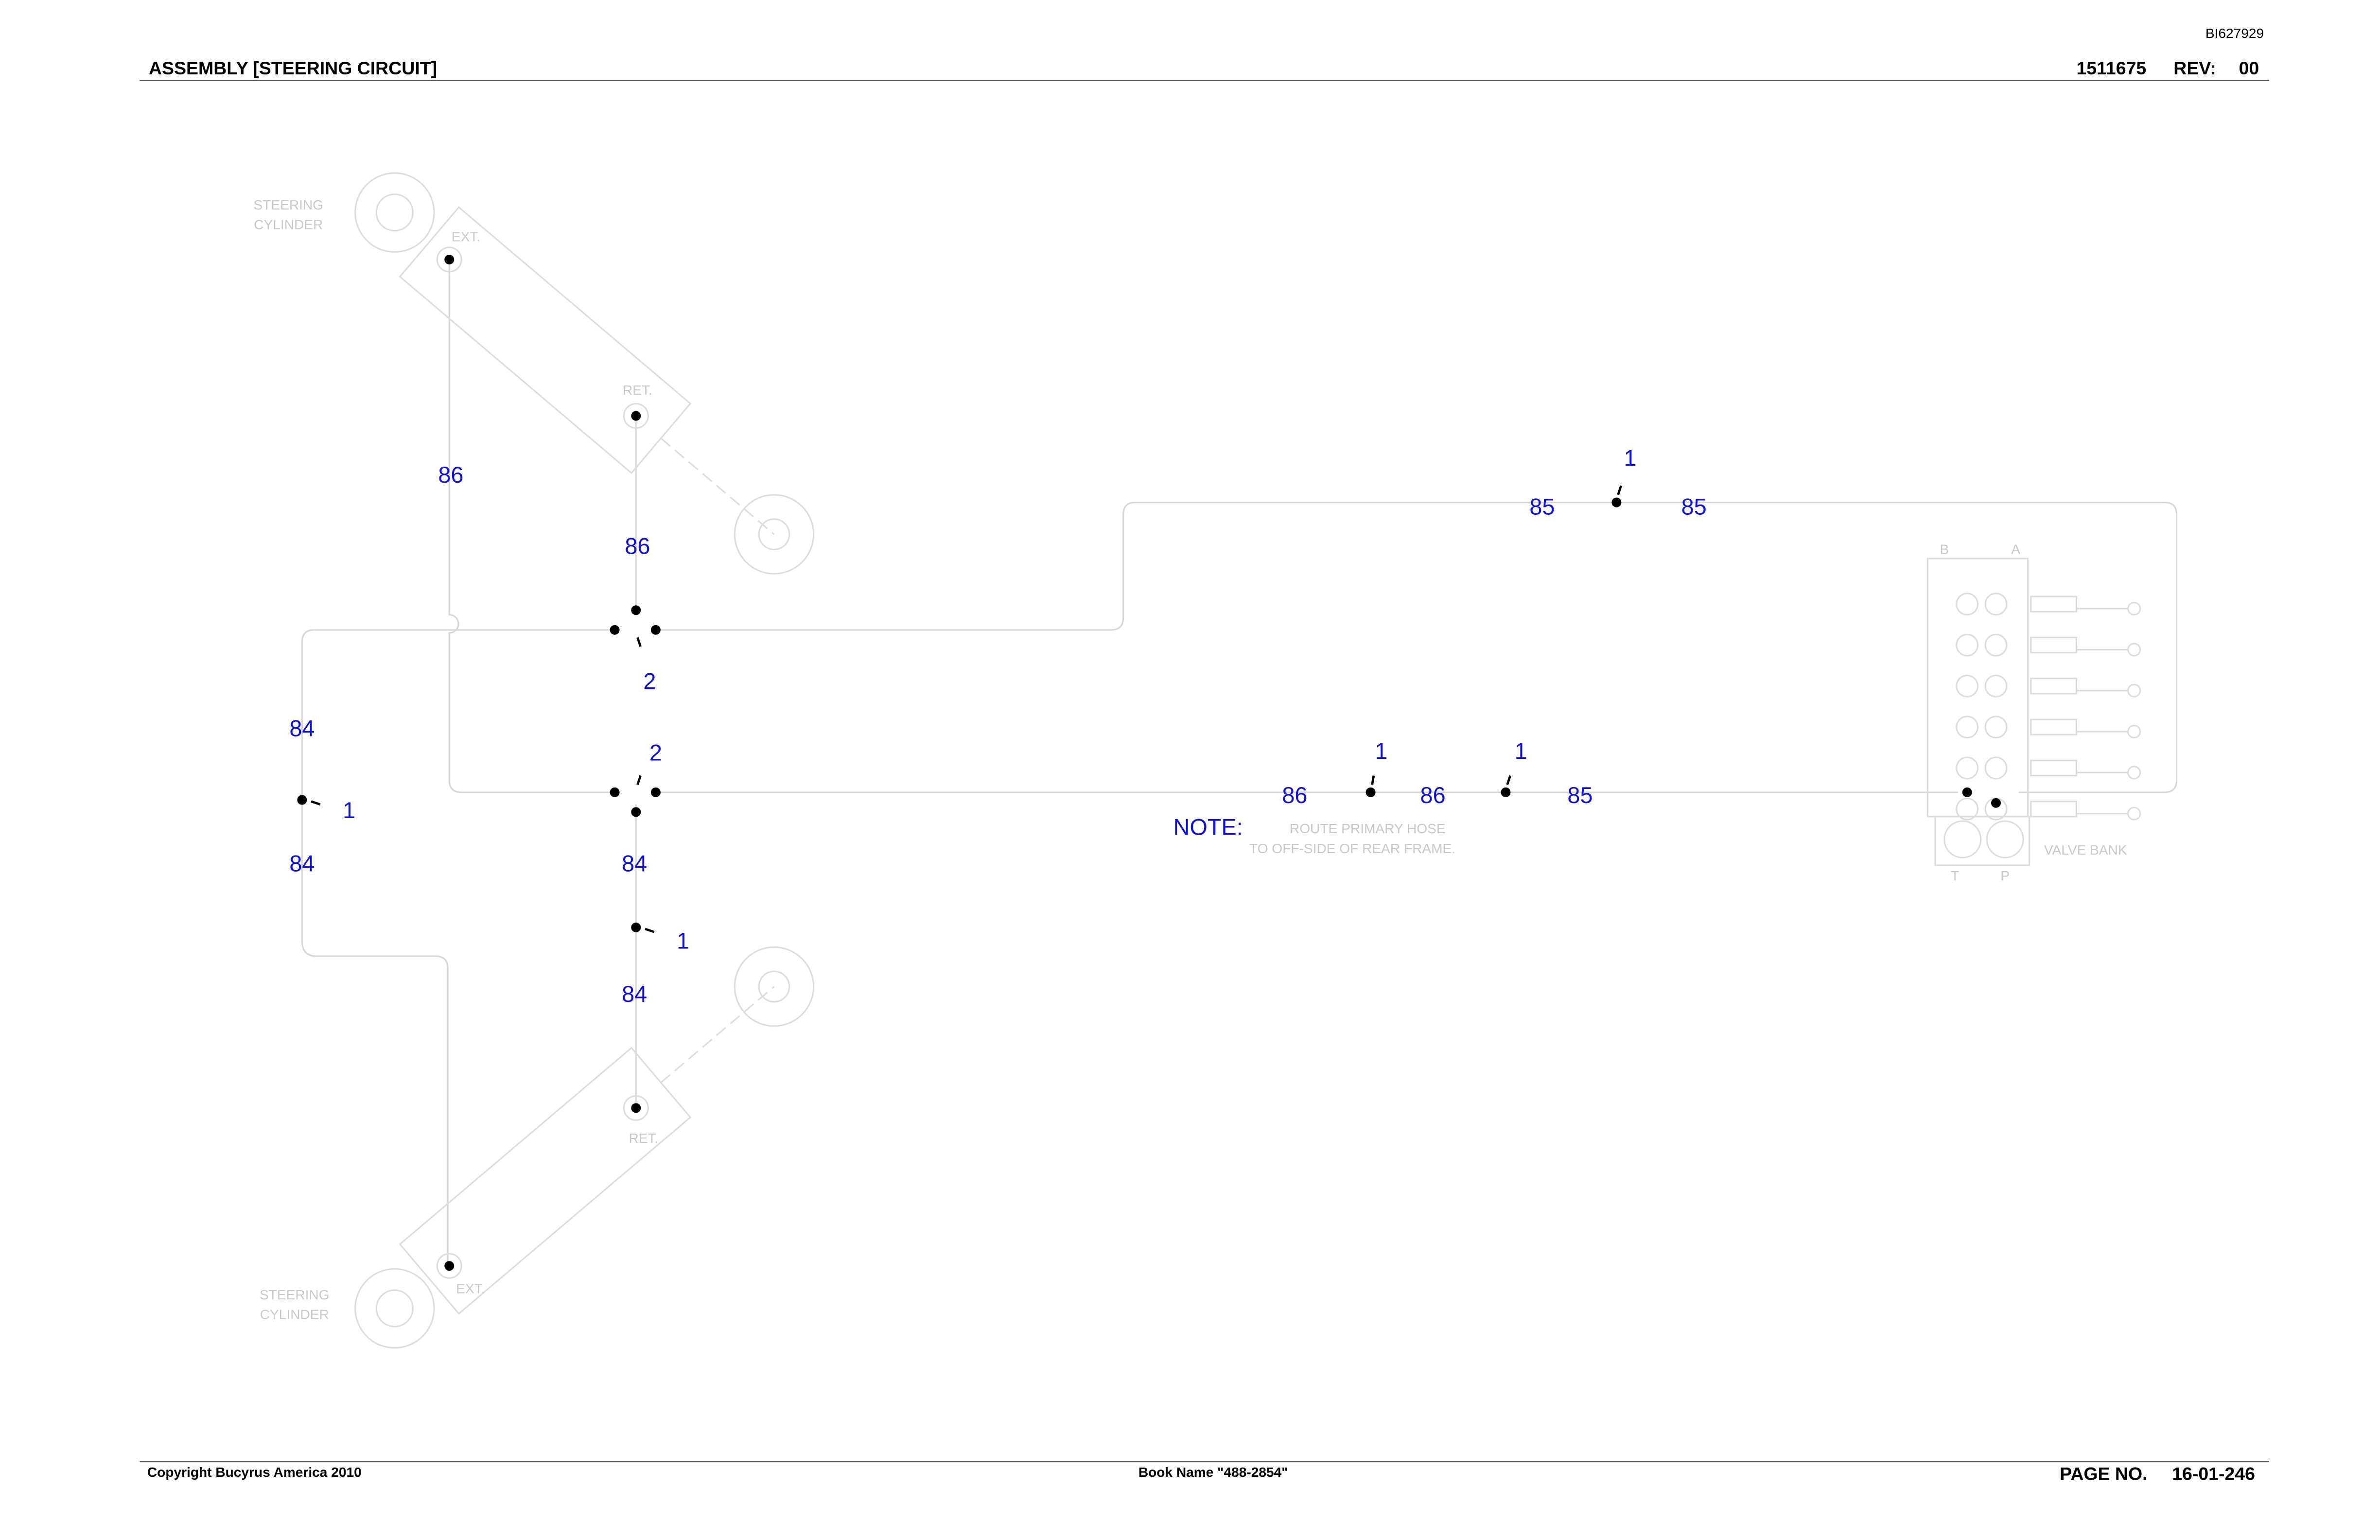 The image size is (2380, 1540). What do you see at coordinates (1352, 848) in the screenshot?
I see `note-text: TO OFF-SIDE OF REAR FRAME.` at bounding box center [1352, 848].